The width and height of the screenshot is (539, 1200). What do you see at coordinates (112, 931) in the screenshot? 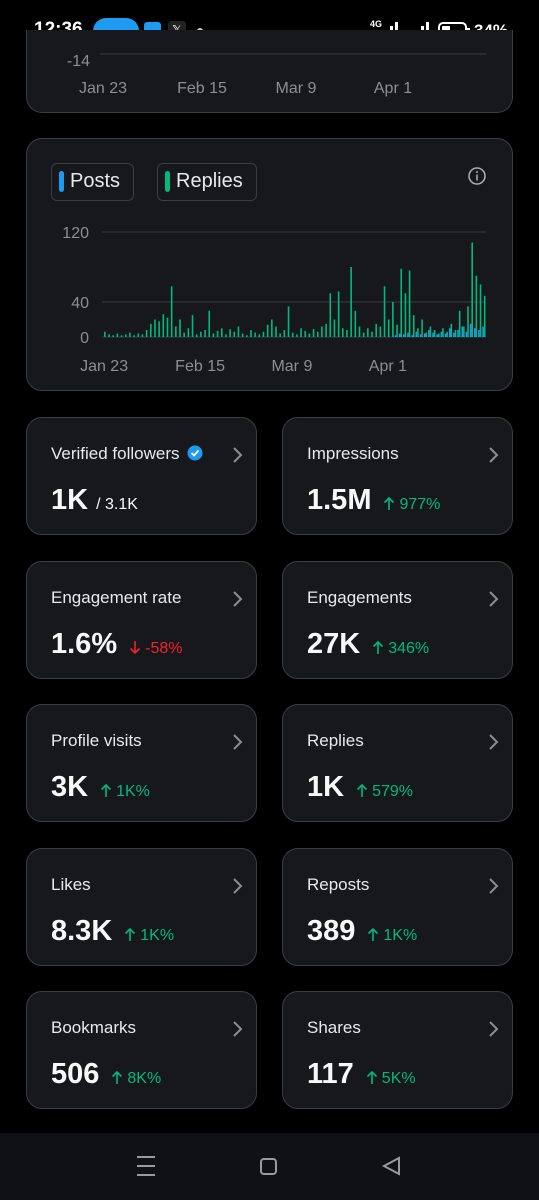
I see `metric-value: 8.3K 1K%` at bounding box center [112, 931].